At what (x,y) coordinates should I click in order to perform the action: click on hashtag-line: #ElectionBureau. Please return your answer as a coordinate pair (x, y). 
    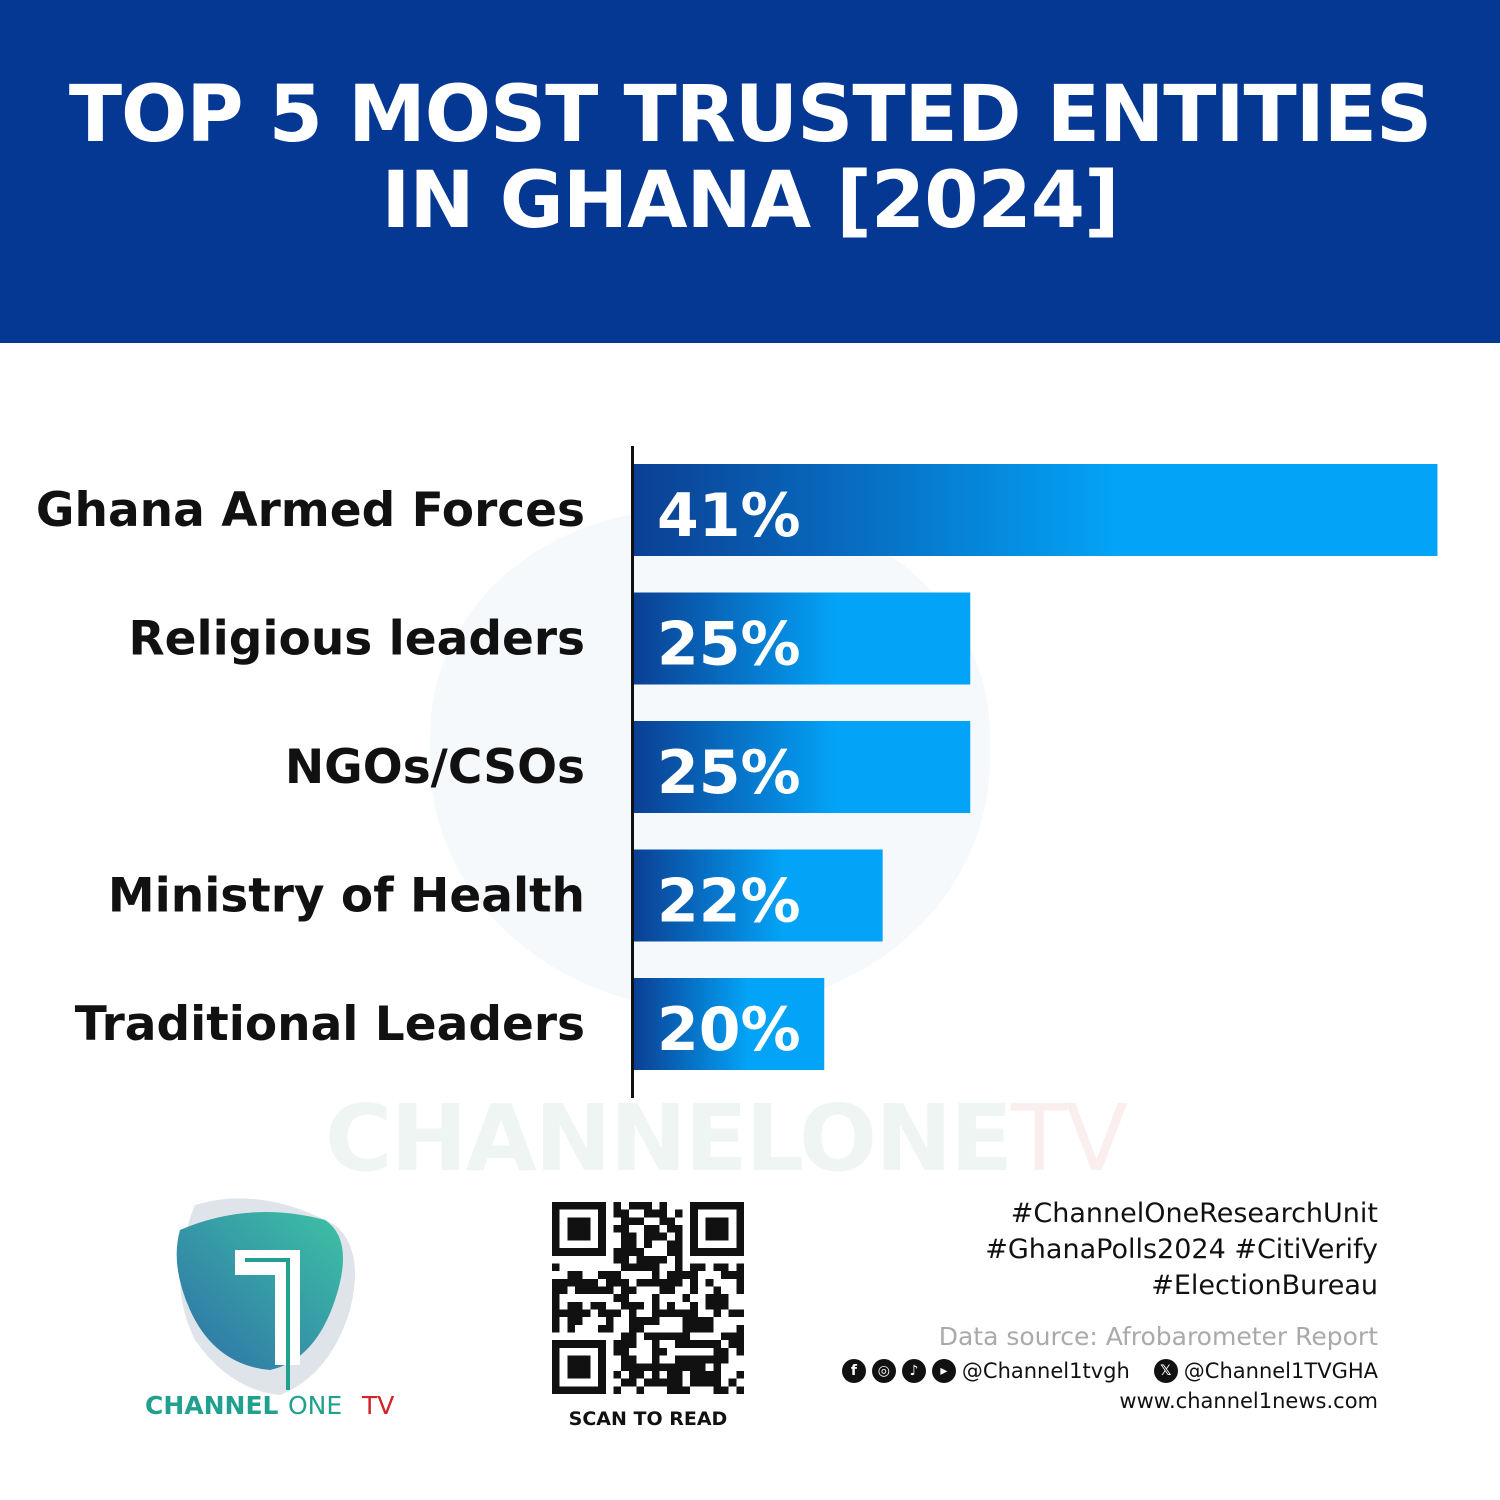
    Looking at the image, I should click on (1264, 1285).